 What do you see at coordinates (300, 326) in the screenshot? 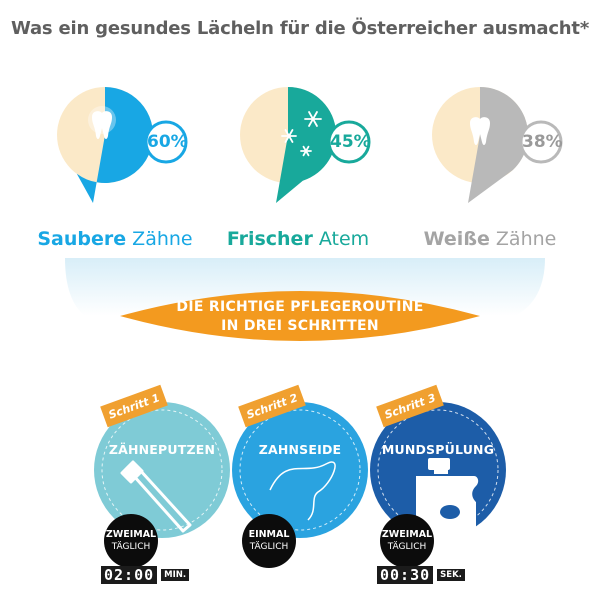
I see `banner-line-2: IN DREI SCHRITTEN` at bounding box center [300, 326].